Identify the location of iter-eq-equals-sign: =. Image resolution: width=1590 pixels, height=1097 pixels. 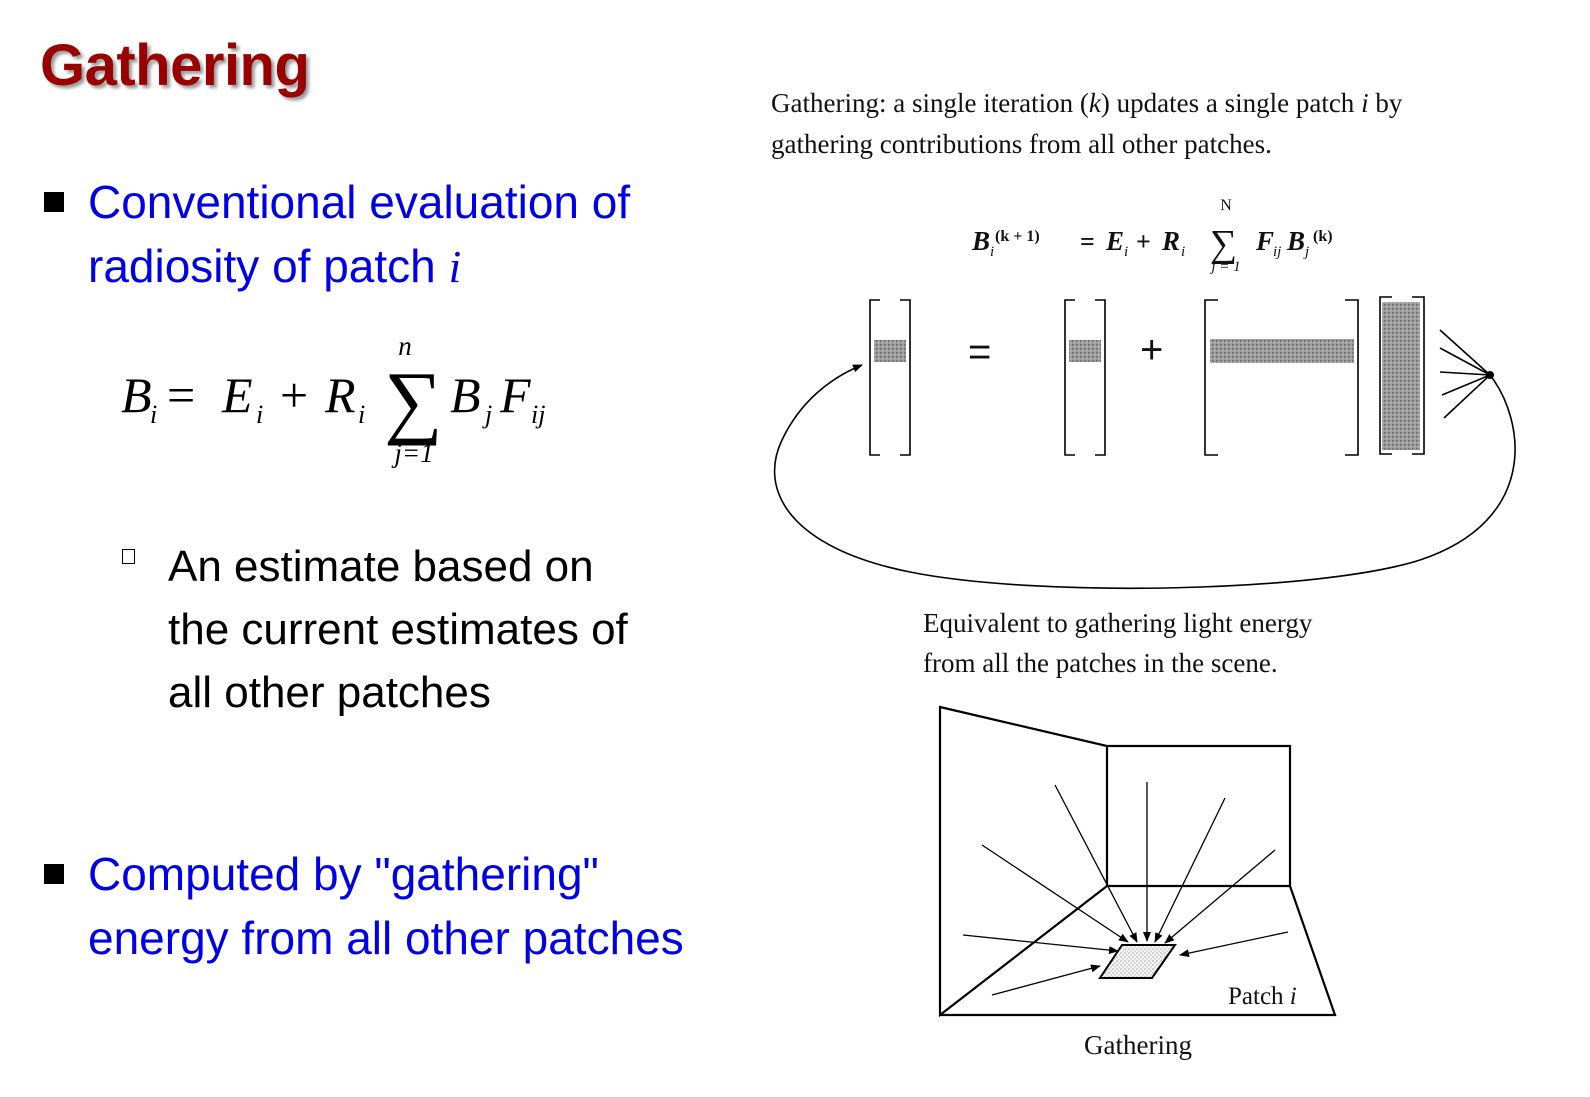
(1087, 241).